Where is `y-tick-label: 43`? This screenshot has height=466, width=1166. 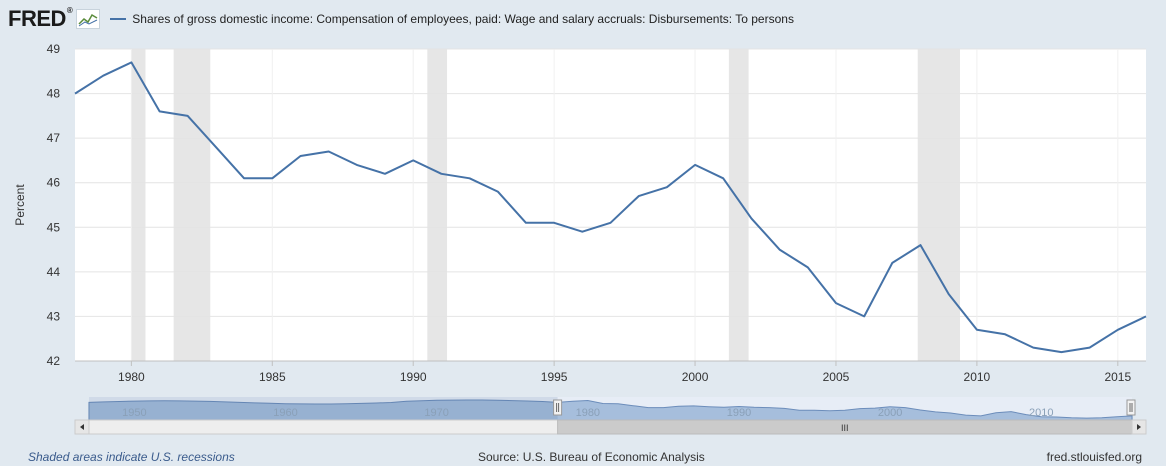 y-tick-label: 43 is located at coordinates (54, 316).